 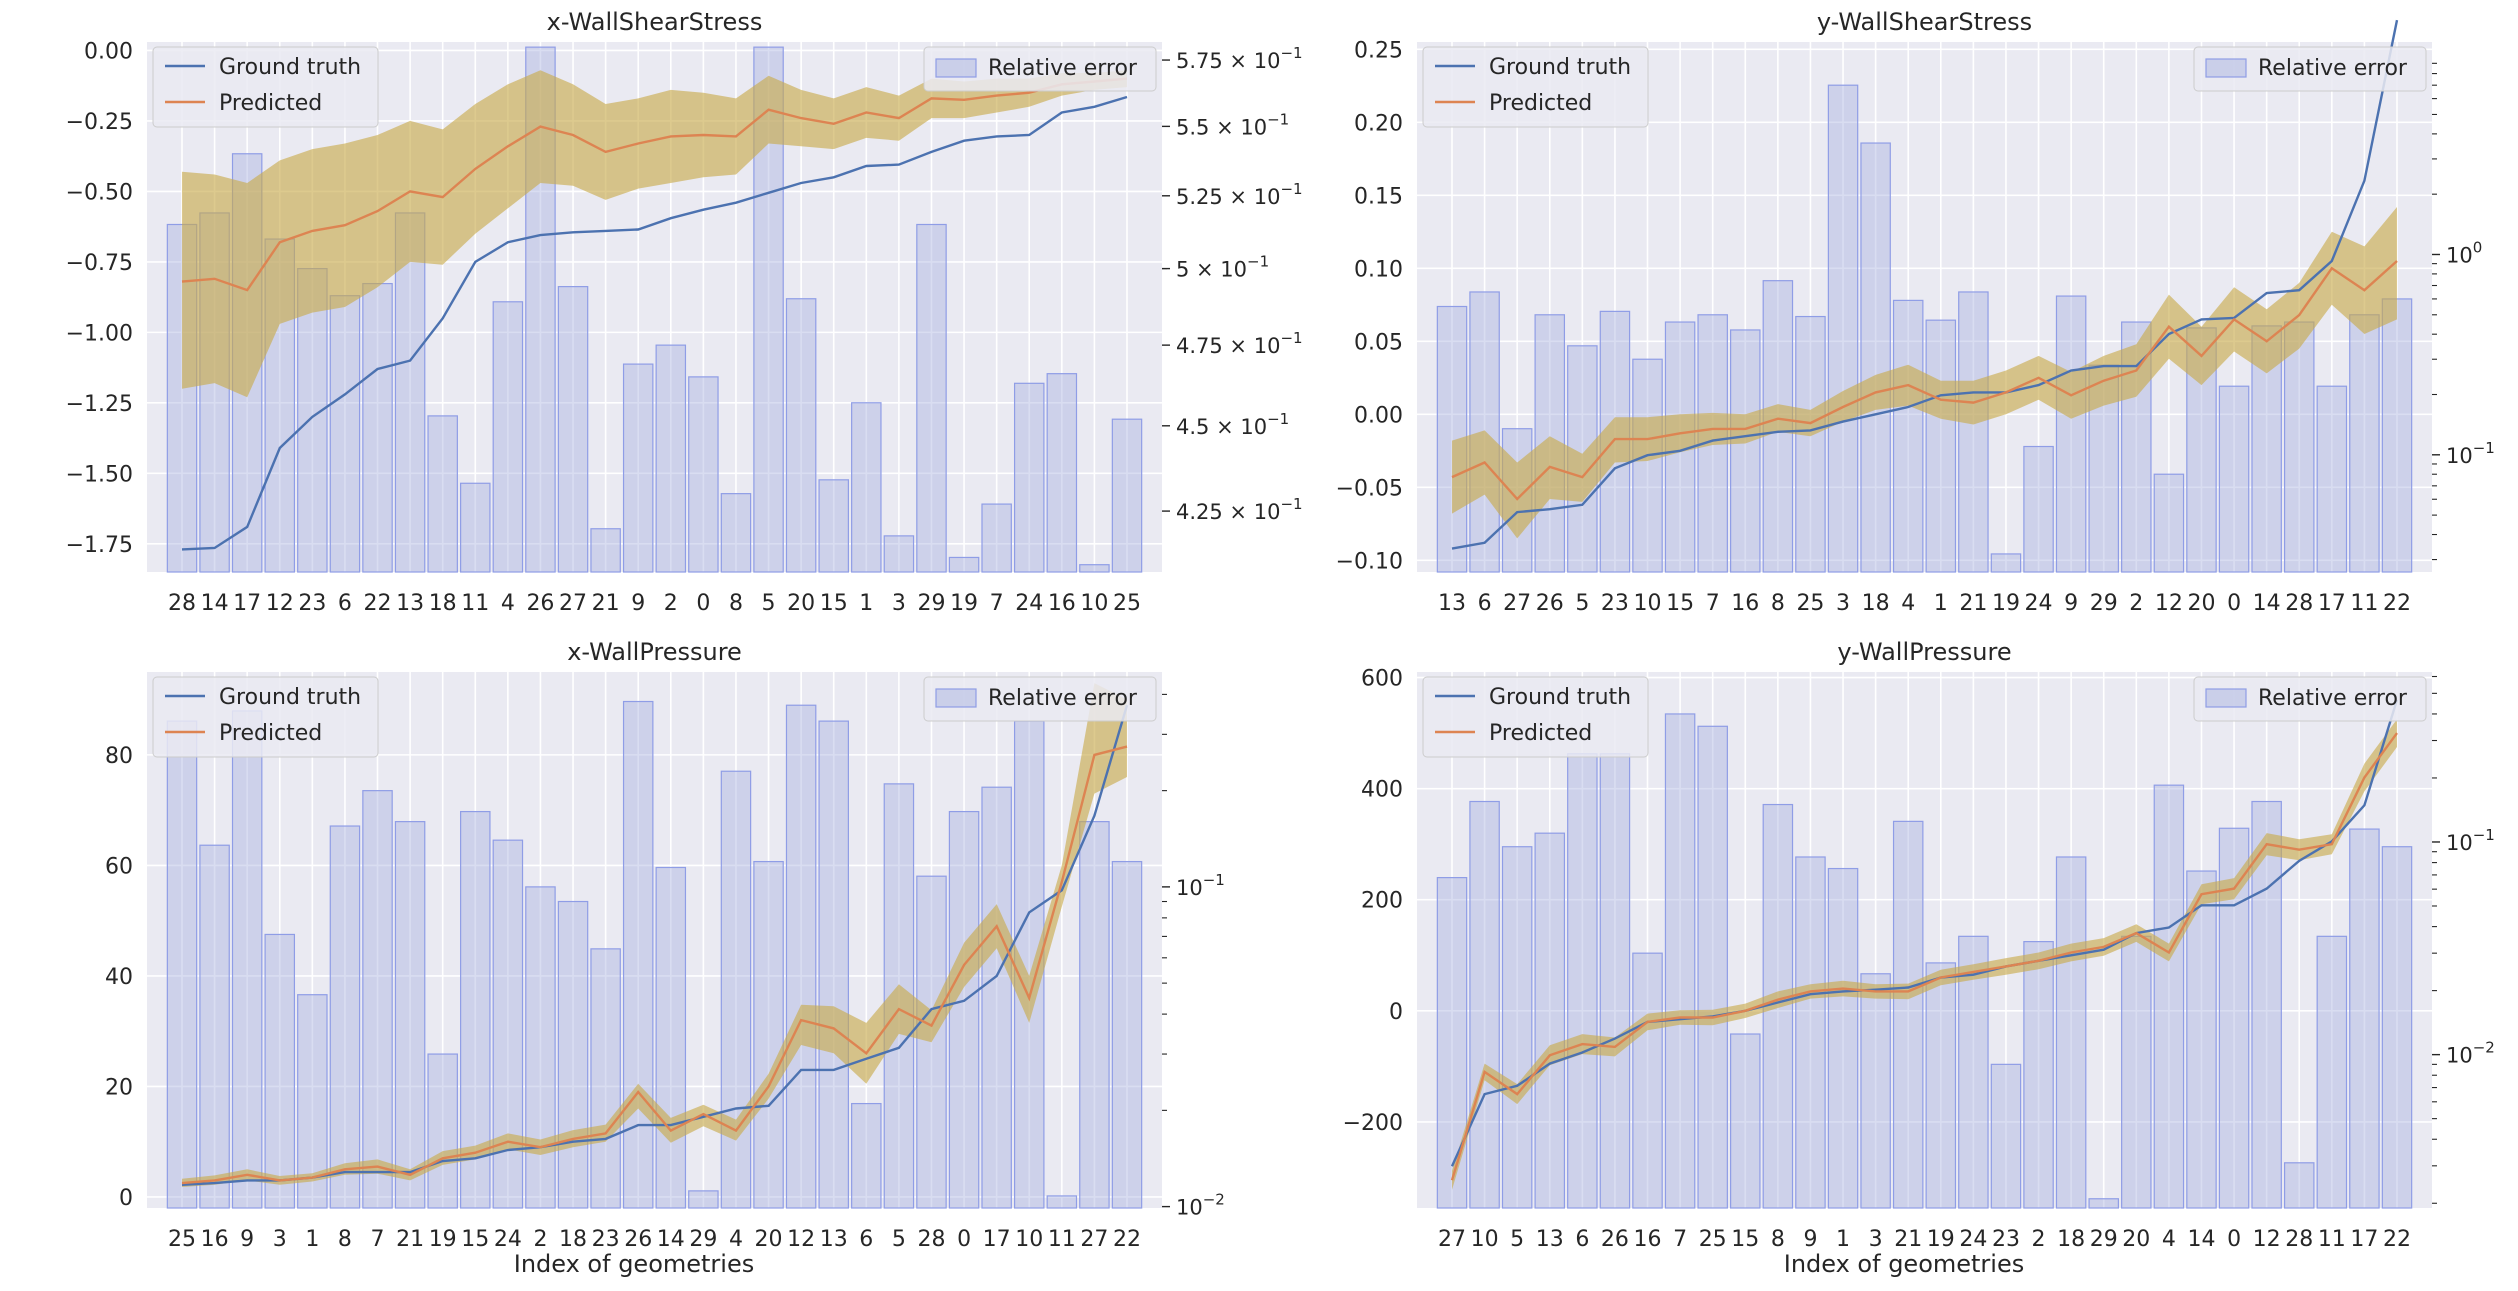 I want to click on prediction-band, so click(x=654, y=234).